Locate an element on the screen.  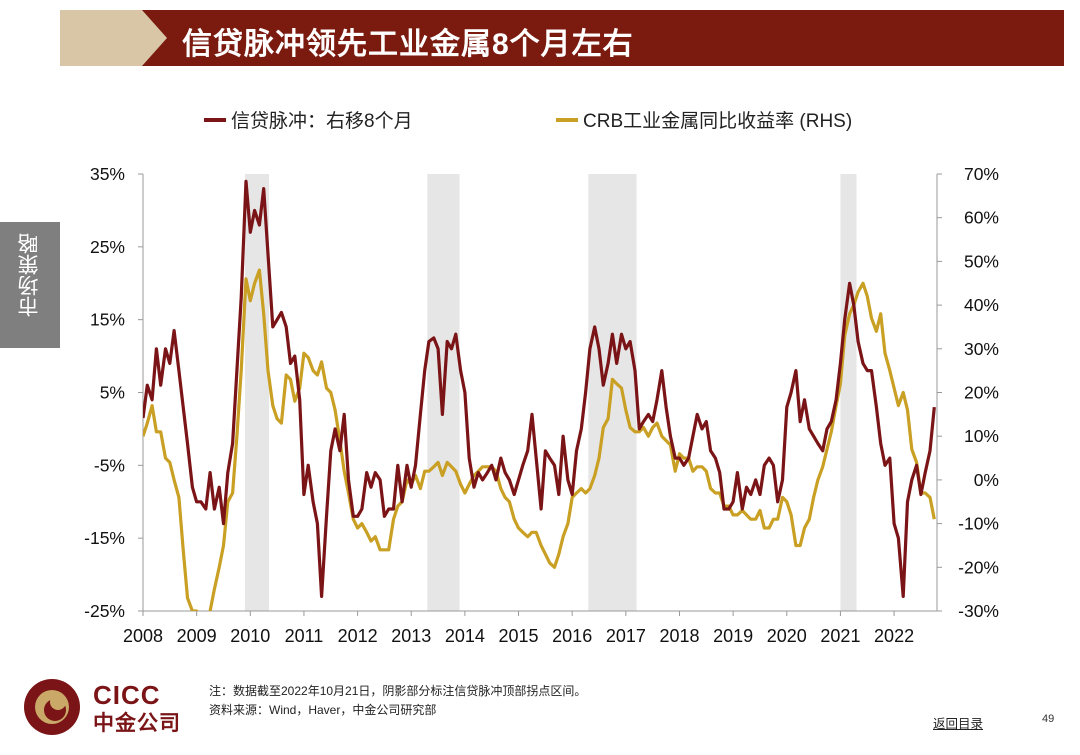
title-band is located at coordinates (603, 38).